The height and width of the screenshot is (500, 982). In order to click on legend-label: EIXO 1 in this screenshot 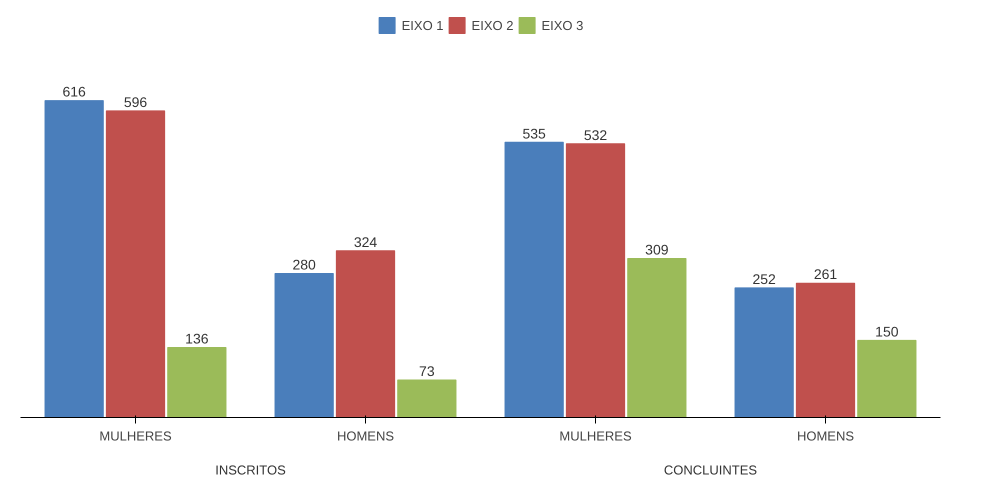, I will do `click(423, 25)`.